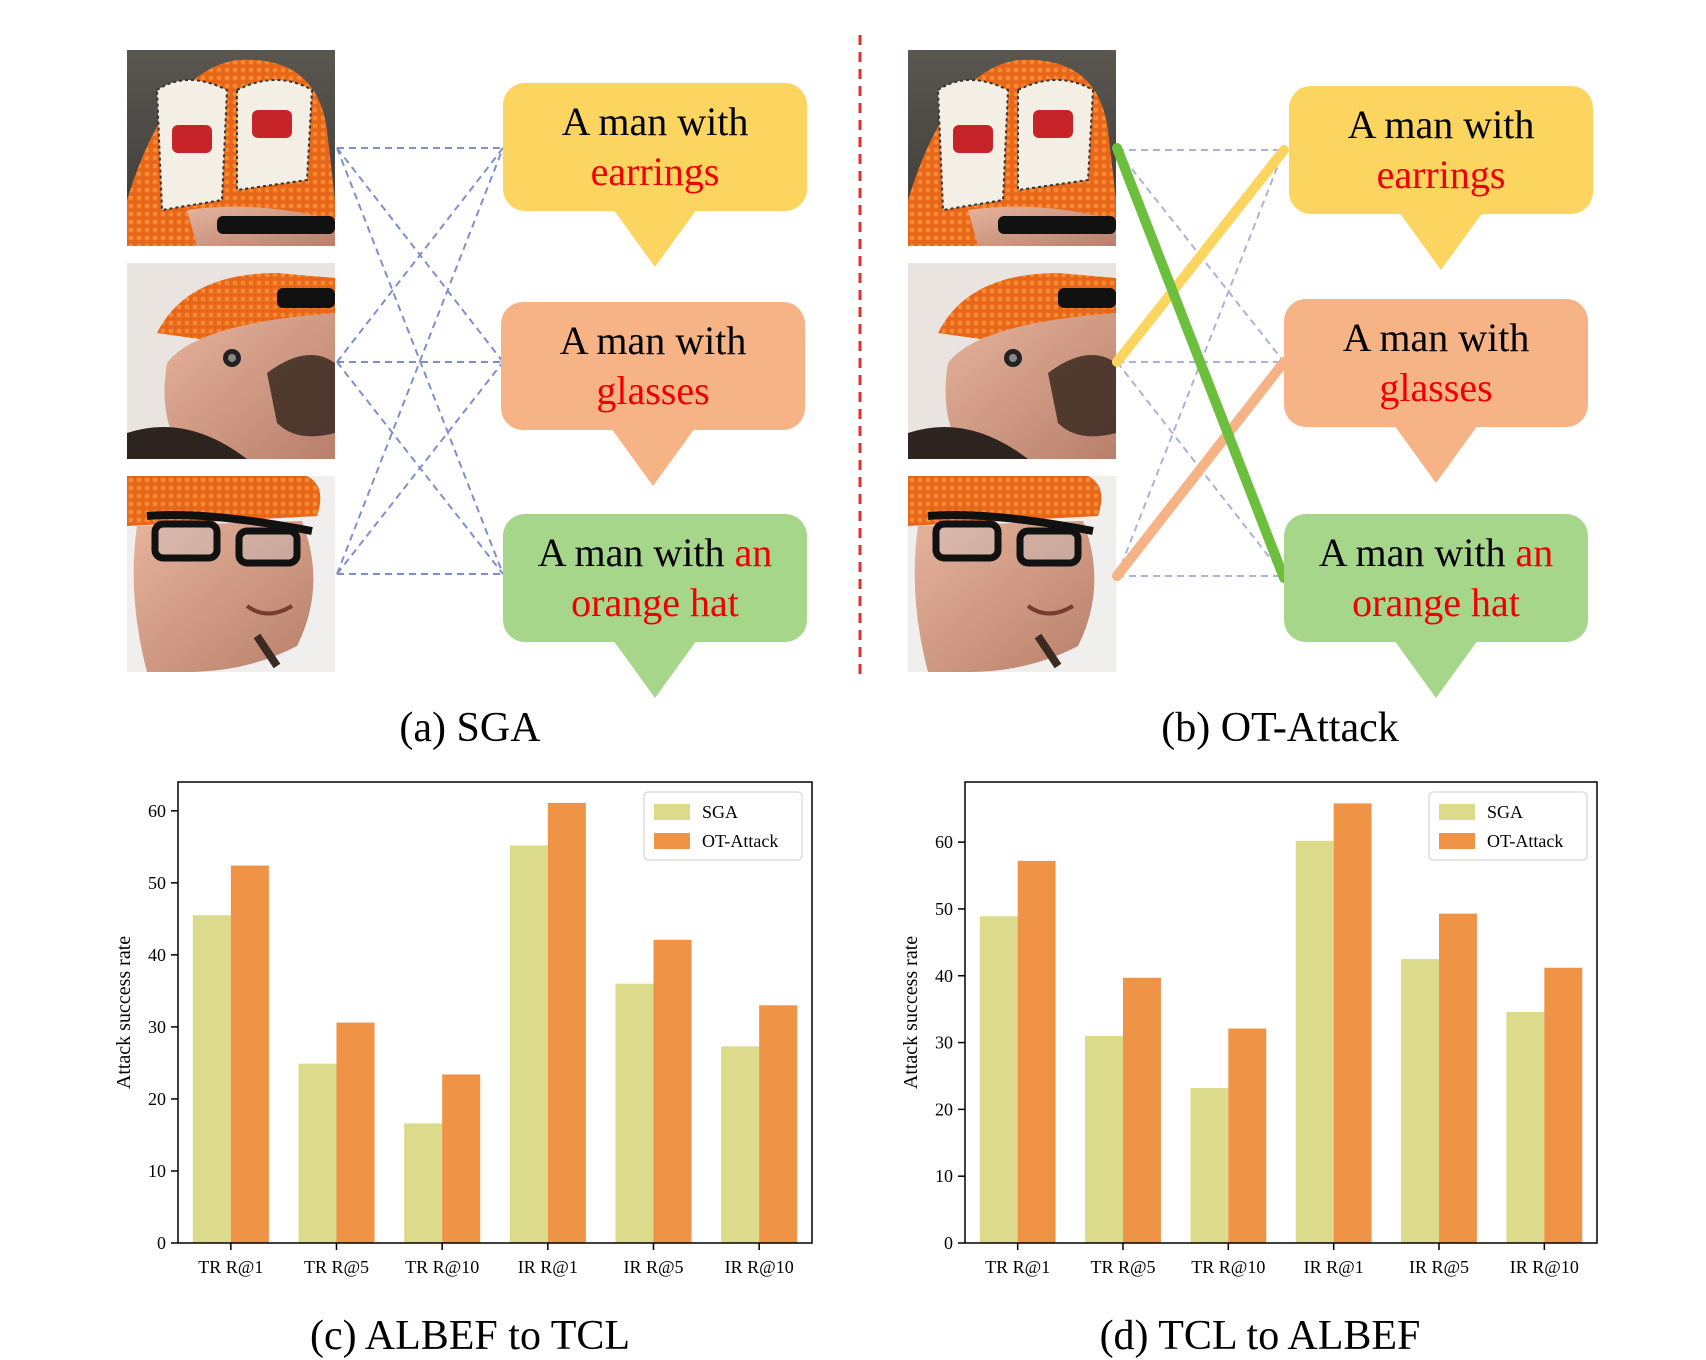 The width and height of the screenshot is (1706, 1360). I want to click on photo-hat-crop-b, so click(1012, 148).